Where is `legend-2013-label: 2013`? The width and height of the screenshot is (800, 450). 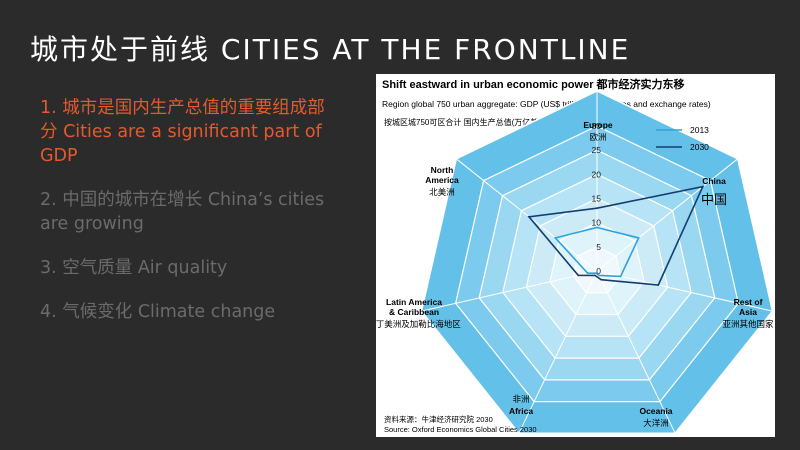 legend-2013-label: 2013 is located at coordinates (699, 130).